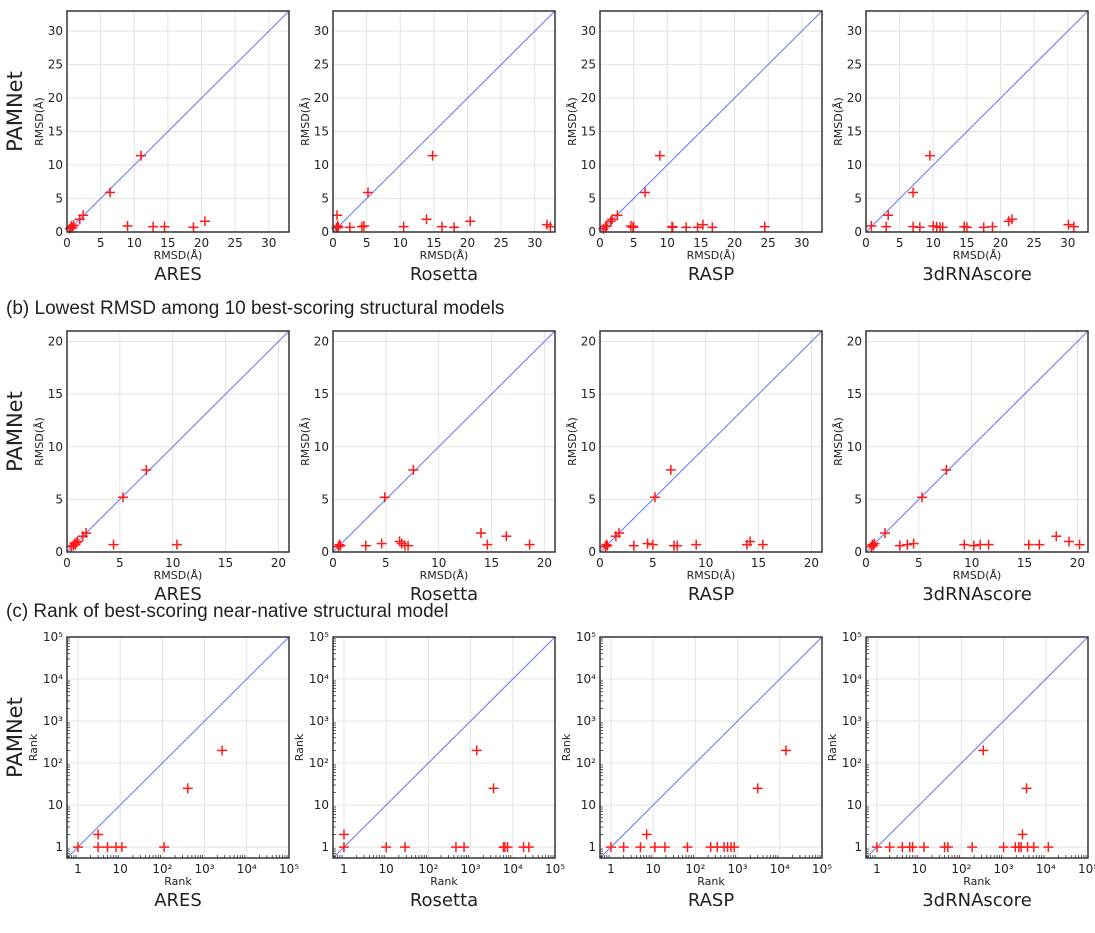 Image resolution: width=1095 pixels, height=933 pixels. What do you see at coordinates (977, 274) in the screenshot?
I see `method-title: 3dRNAscore` at bounding box center [977, 274].